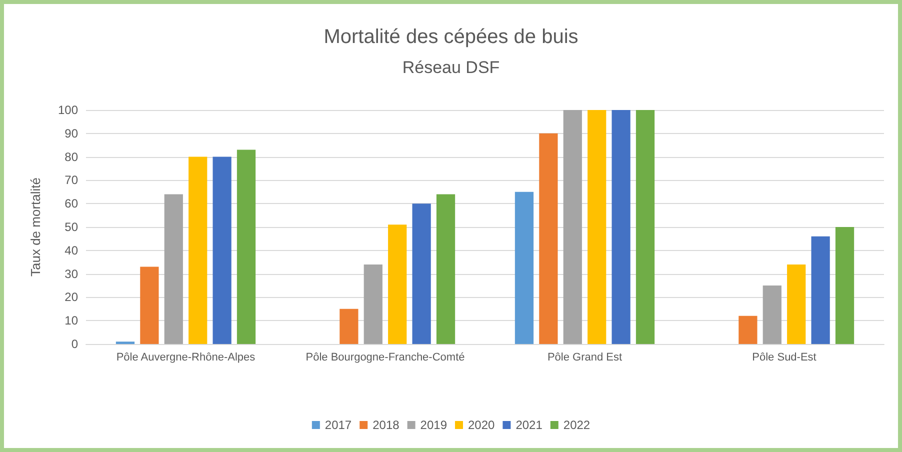  Describe the element at coordinates (186, 358) in the screenshot. I see `x-tick-label: Pôle Auvergne-Rhône-Alpes` at that location.